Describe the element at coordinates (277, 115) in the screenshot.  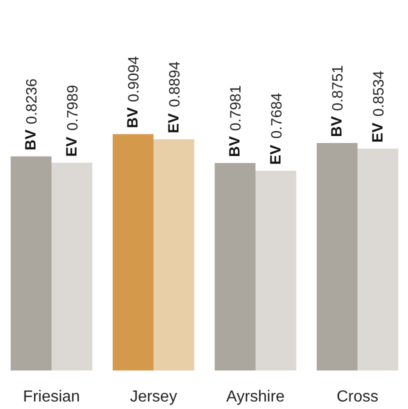
I see `data-label: 0.7684` at that location.